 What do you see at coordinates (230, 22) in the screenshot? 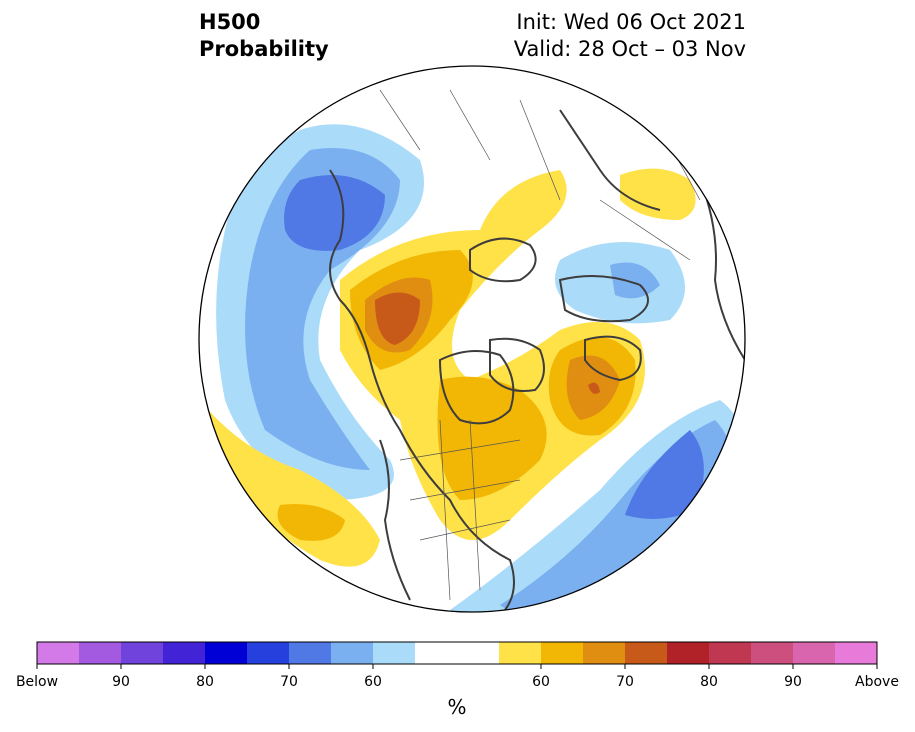
I see `title-line-1: H500` at bounding box center [230, 22].